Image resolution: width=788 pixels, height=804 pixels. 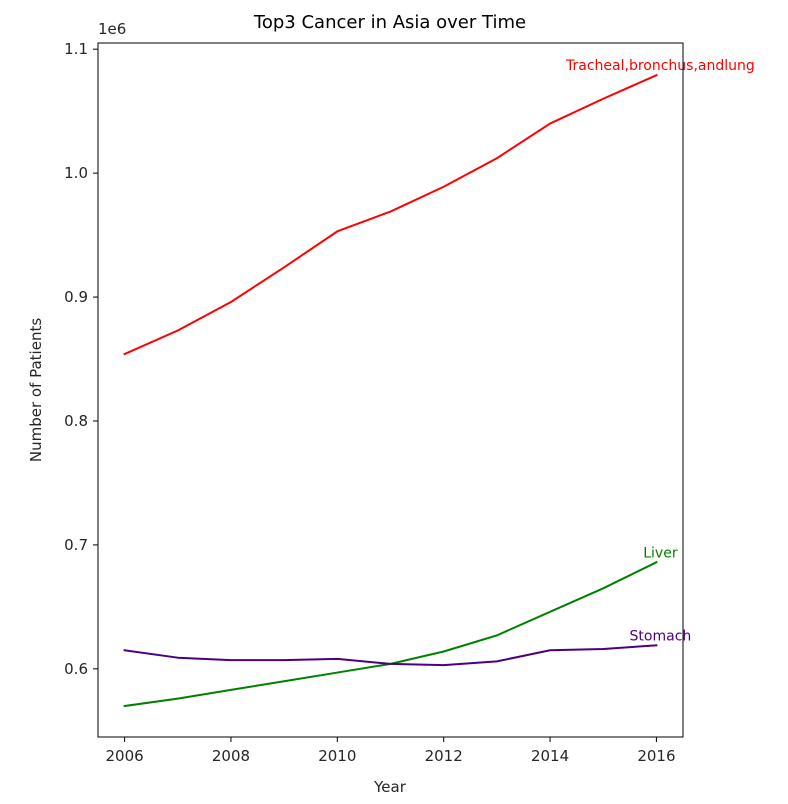 I want to click on series-label-2: Stomach, so click(x=661, y=636).